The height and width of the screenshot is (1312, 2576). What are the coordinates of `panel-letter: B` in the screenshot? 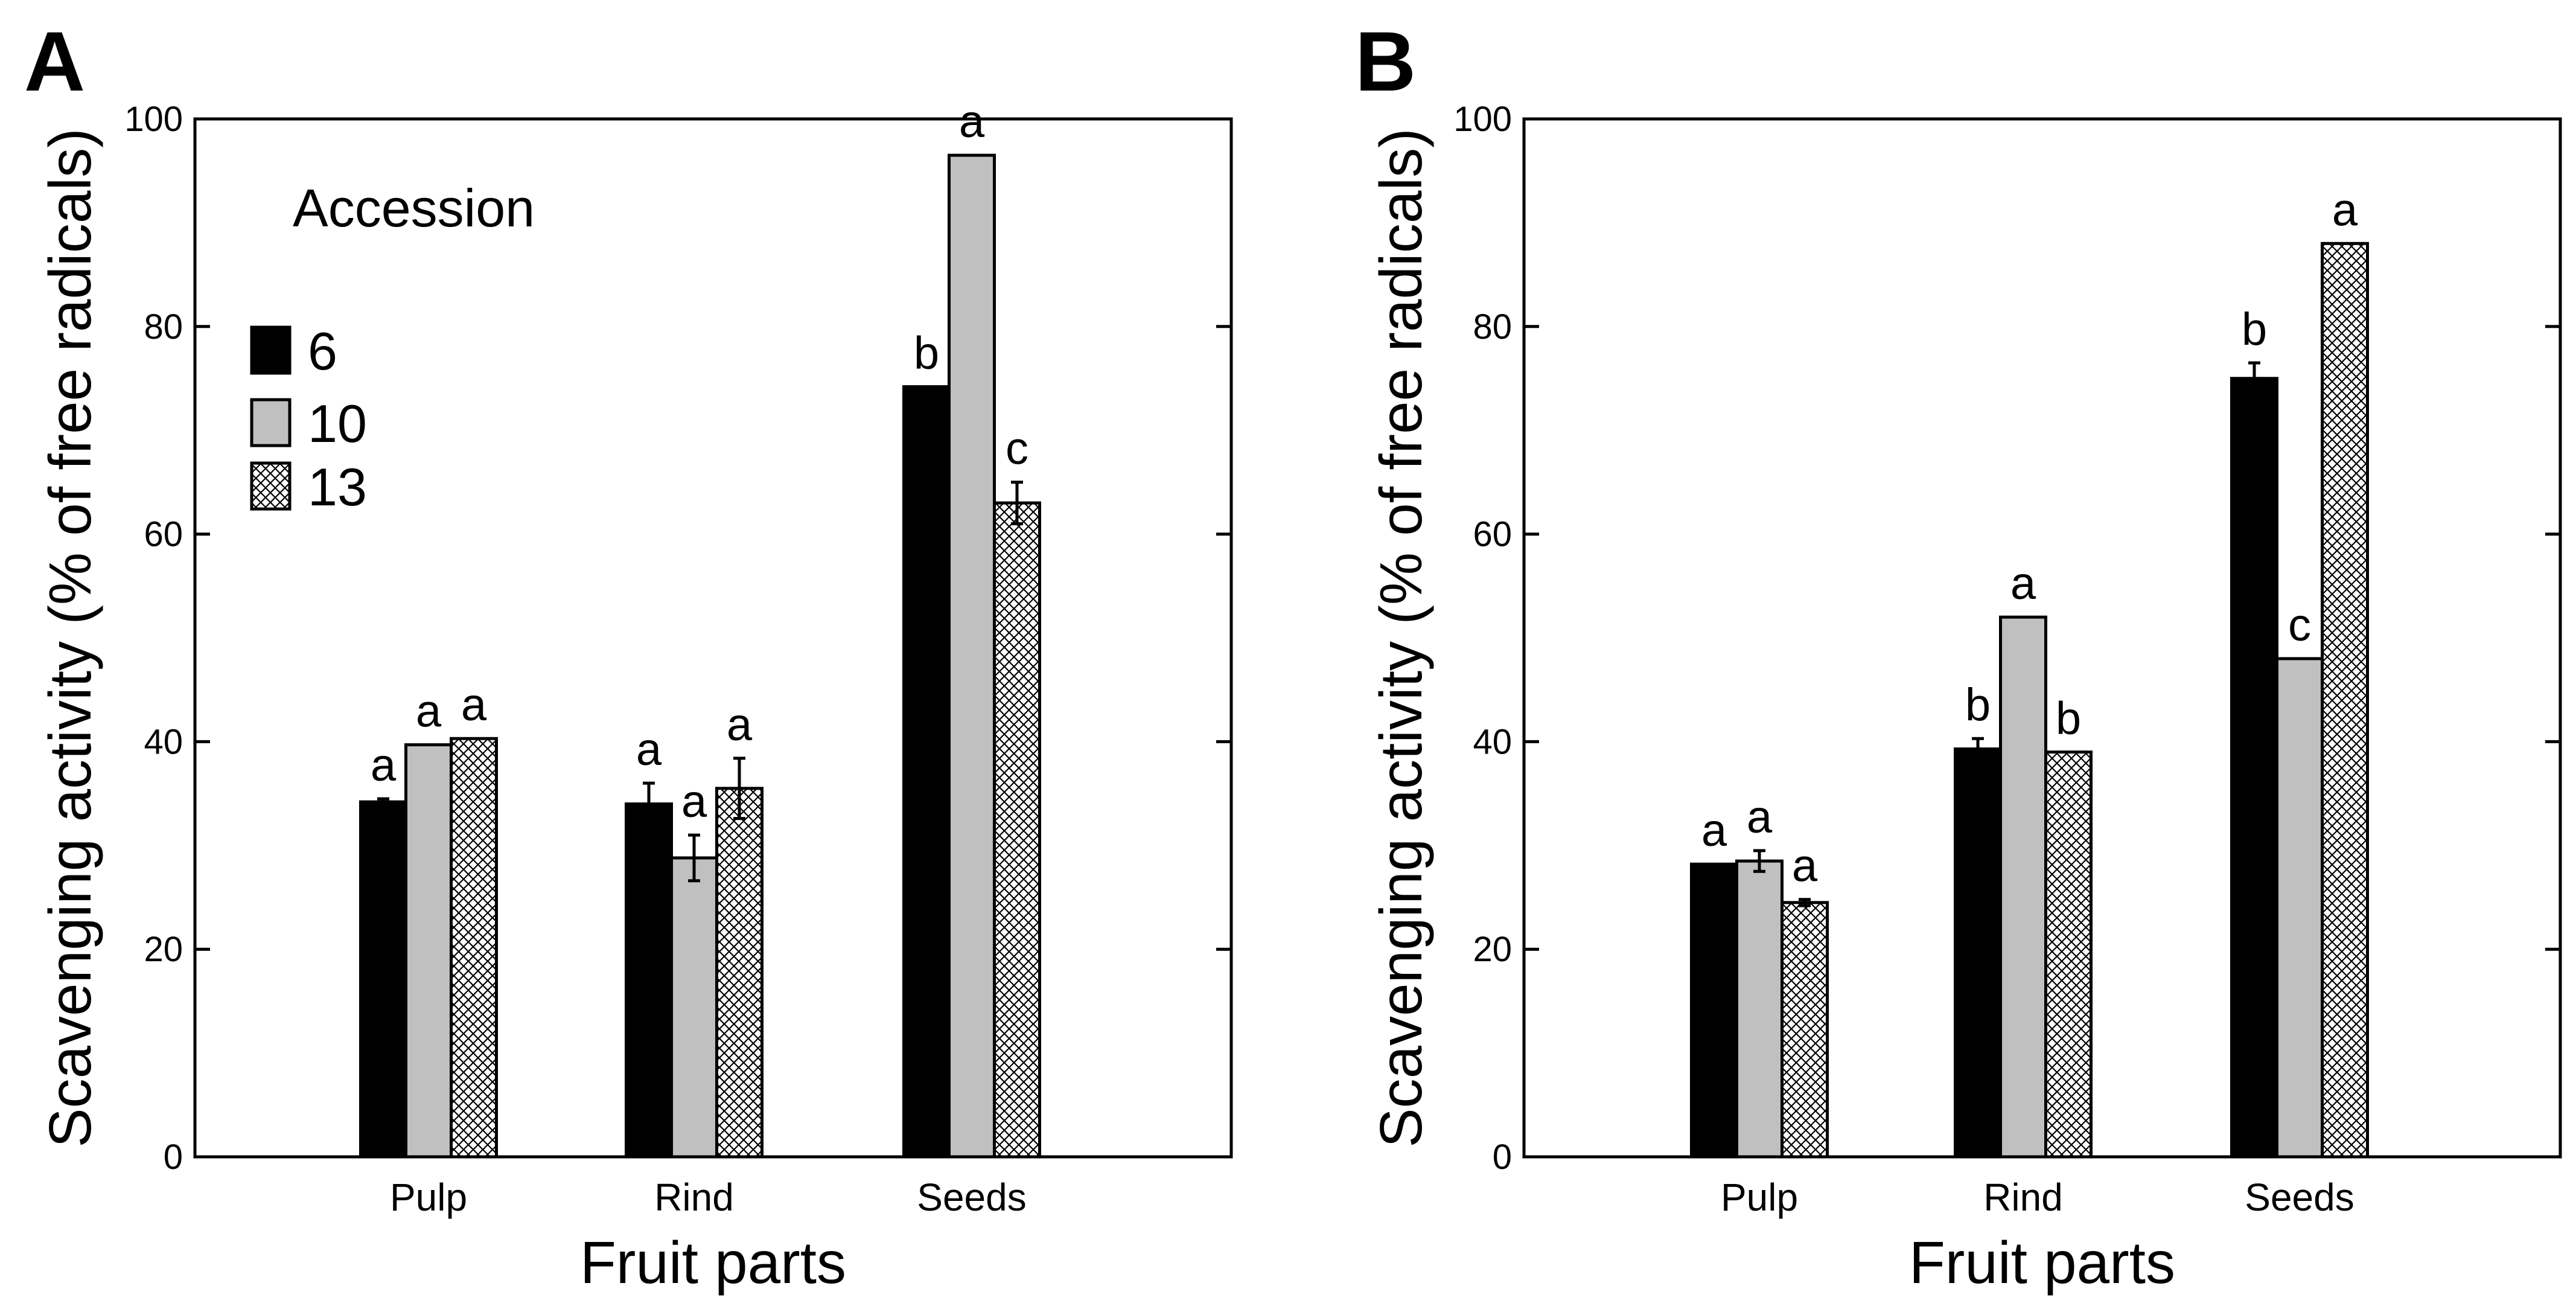 It's located at (1385, 61).